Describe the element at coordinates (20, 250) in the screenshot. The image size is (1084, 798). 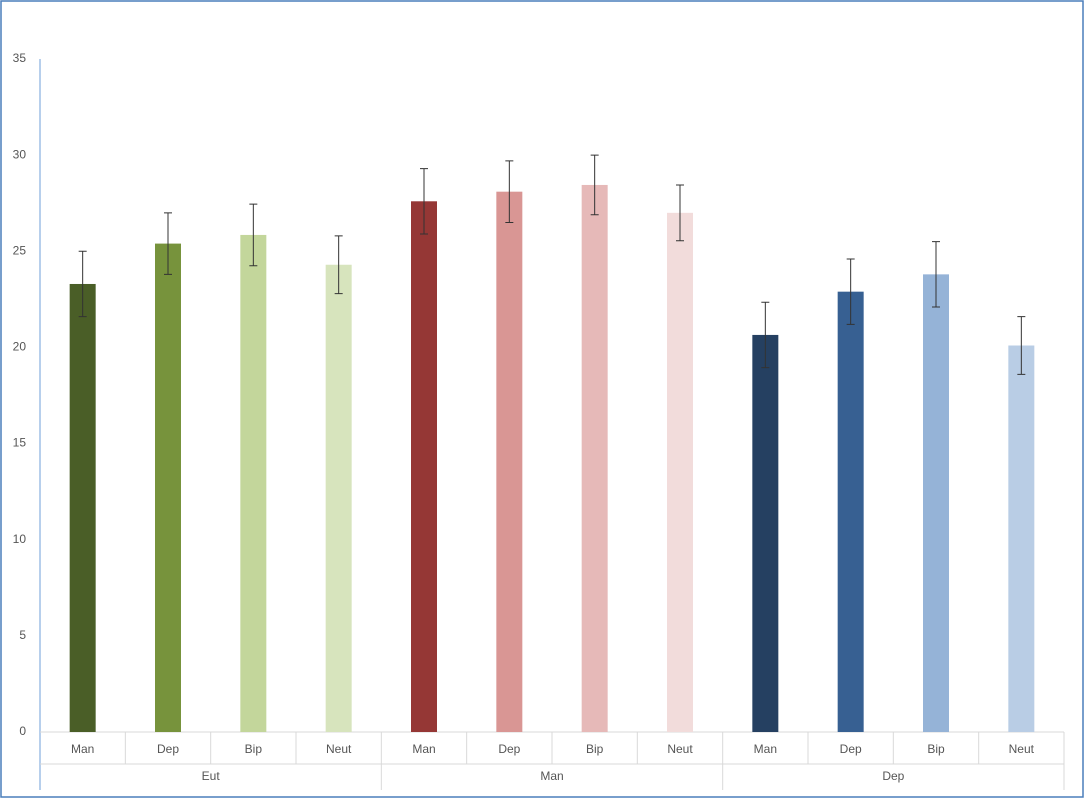
I see `y-tick-label: 25` at that location.